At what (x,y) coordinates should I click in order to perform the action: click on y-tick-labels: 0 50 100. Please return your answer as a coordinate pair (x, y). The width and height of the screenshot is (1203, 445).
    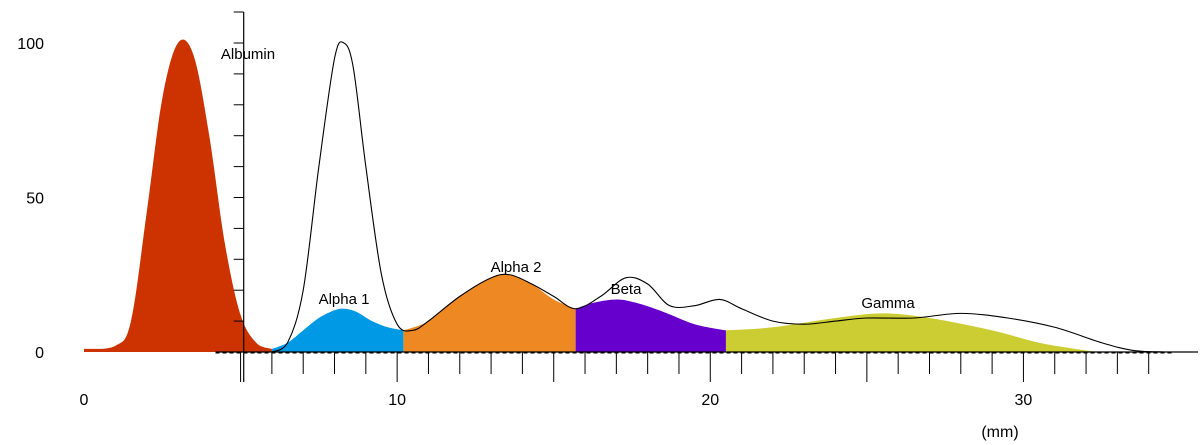
    Looking at the image, I should click on (30, 199).